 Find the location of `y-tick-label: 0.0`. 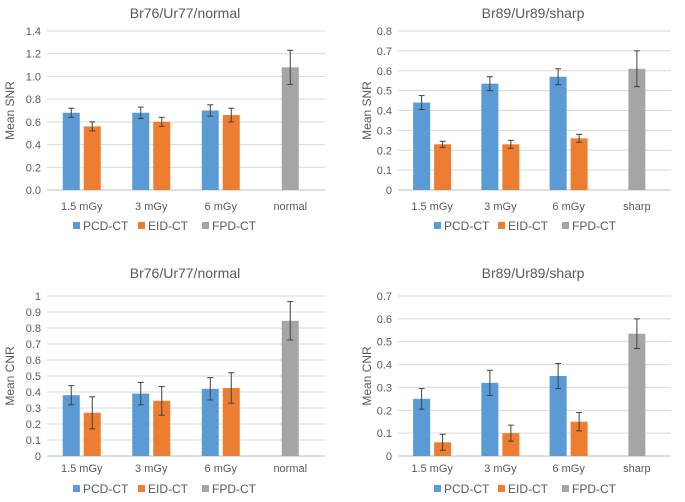

y-tick-label: 0.0 is located at coordinates (33, 191).